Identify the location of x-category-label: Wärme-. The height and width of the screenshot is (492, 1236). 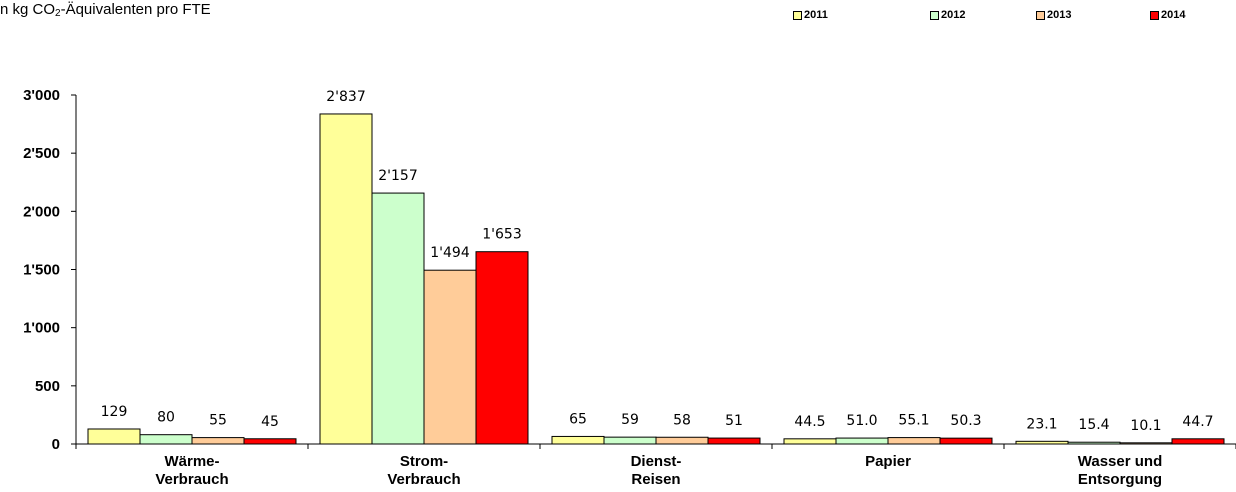
(191, 461).